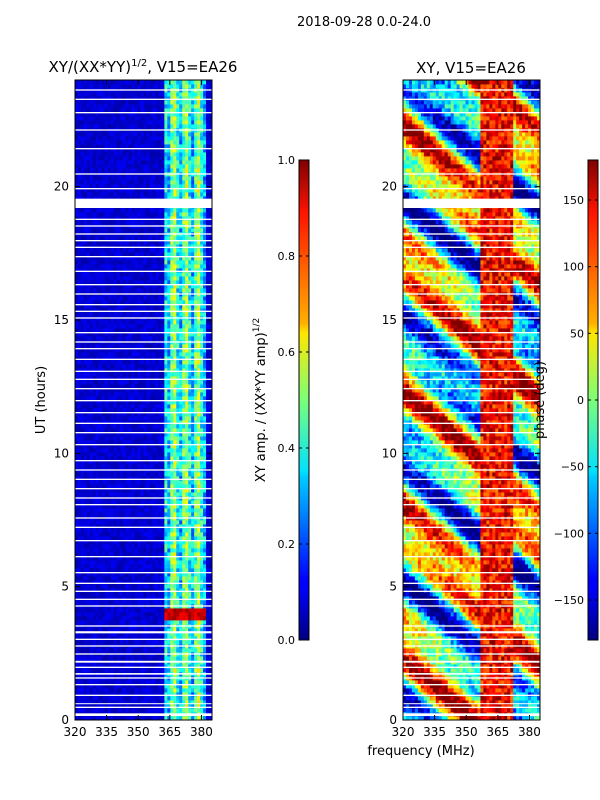 The width and height of the screenshot is (600, 800). Describe the element at coordinates (569, 600) in the screenshot. I see `colorbar-tick-label: −150` at that location.